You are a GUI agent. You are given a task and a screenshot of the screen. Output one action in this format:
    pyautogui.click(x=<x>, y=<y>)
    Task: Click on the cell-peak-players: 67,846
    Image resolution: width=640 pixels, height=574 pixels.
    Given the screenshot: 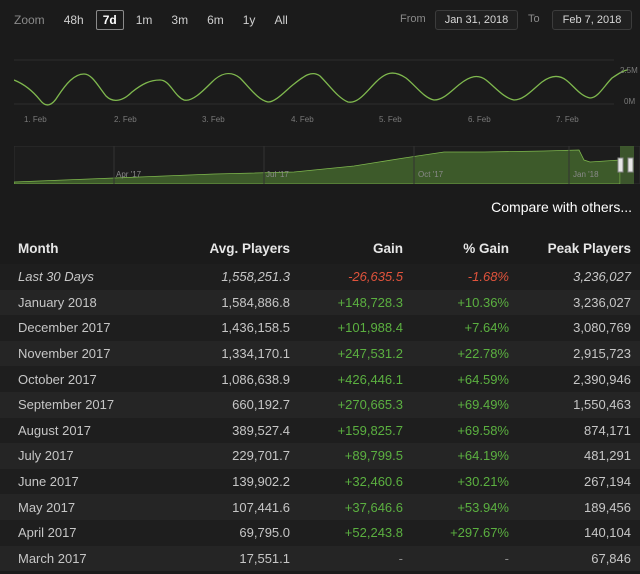 What is the action you would take?
    pyautogui.click(x=611, y=558)
    